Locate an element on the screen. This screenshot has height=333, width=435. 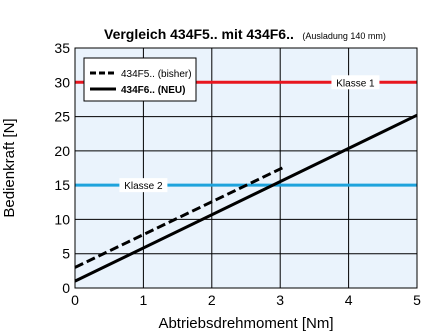
x-axis-title: Abtriebsdrehmoment [Nm] is located at coordinates (245, 323).